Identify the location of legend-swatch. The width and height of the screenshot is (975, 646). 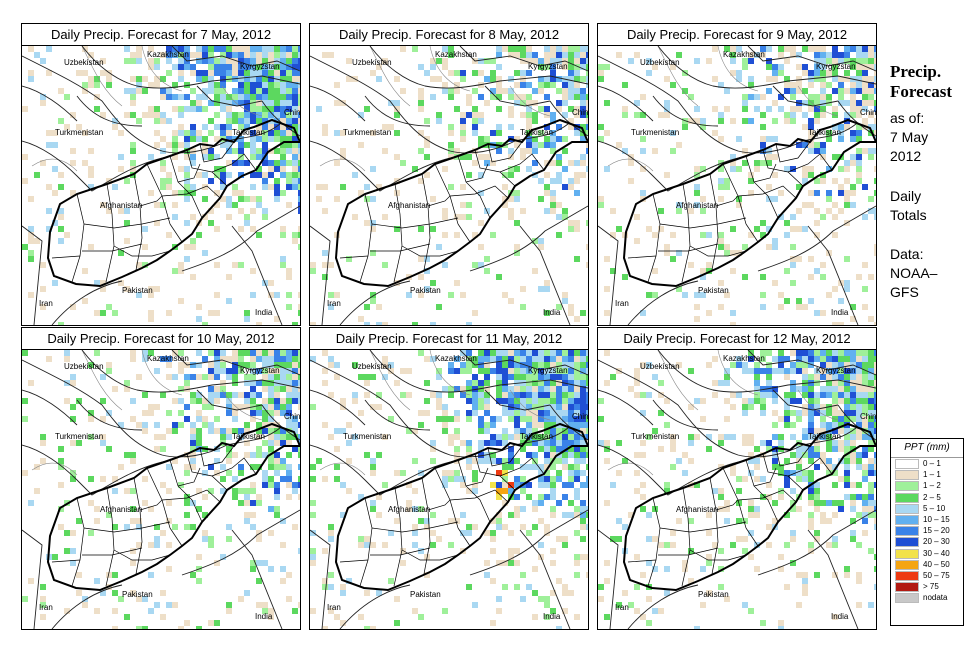
(907, 564).